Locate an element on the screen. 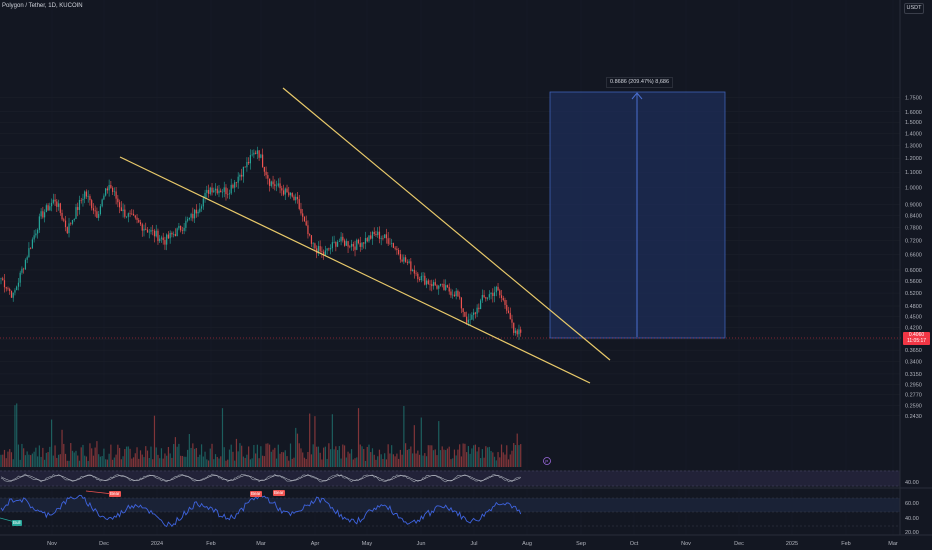  symbol-name: Polygon / Tether is located at coordinates (23, 6).